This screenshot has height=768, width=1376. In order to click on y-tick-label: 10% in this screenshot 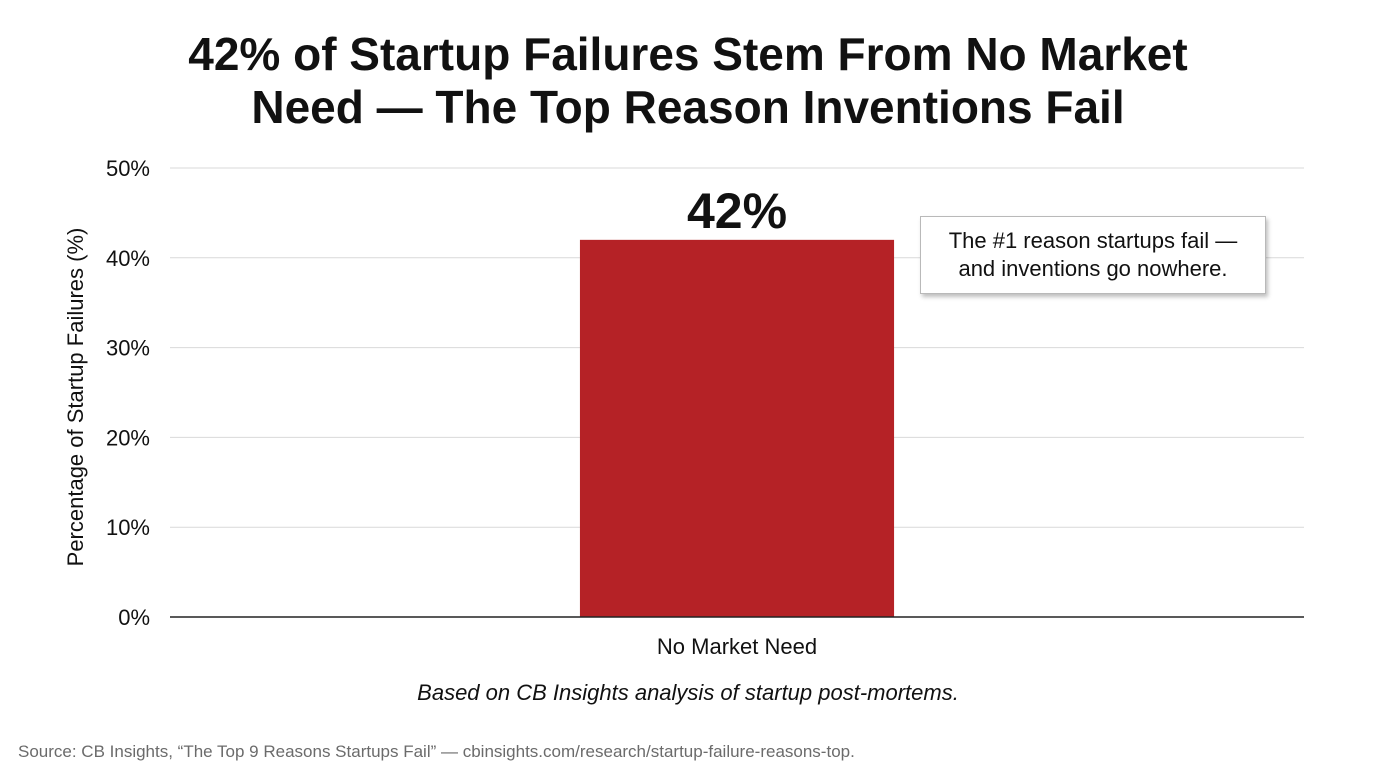, I will do `click(128, 527)`.